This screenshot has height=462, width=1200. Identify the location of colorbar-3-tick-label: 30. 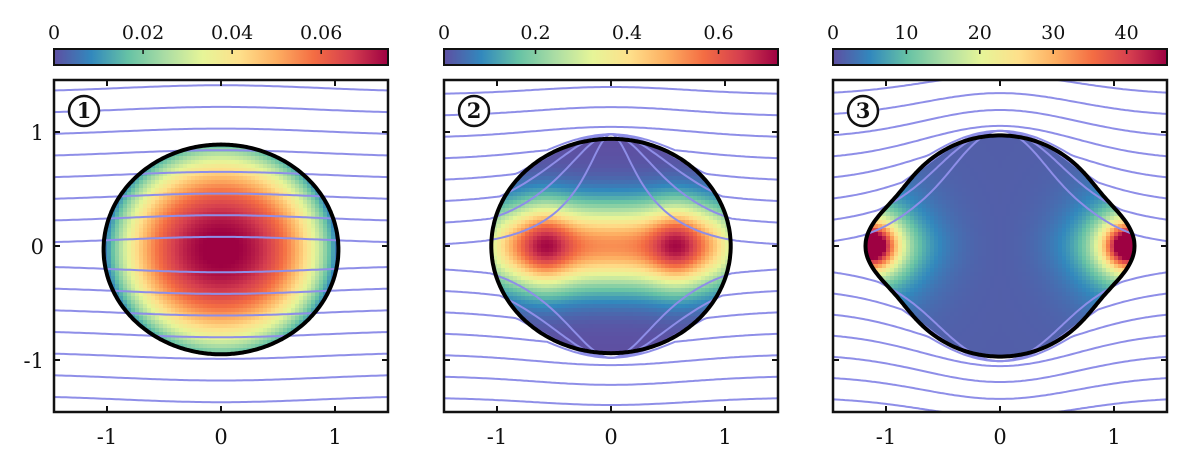
(1053, 33).